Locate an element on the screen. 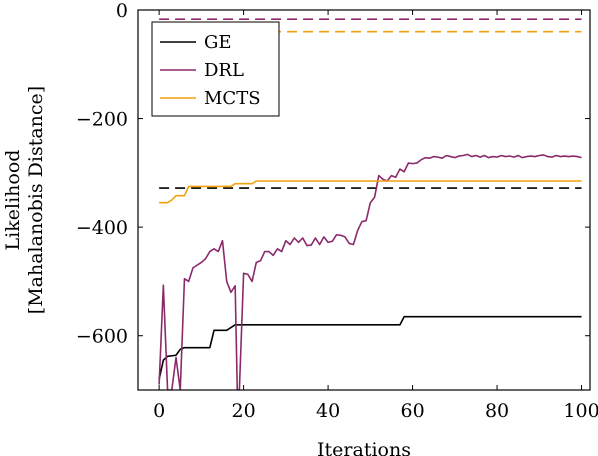  x-axis-label: Iterations is located at coordinates (364, 447).